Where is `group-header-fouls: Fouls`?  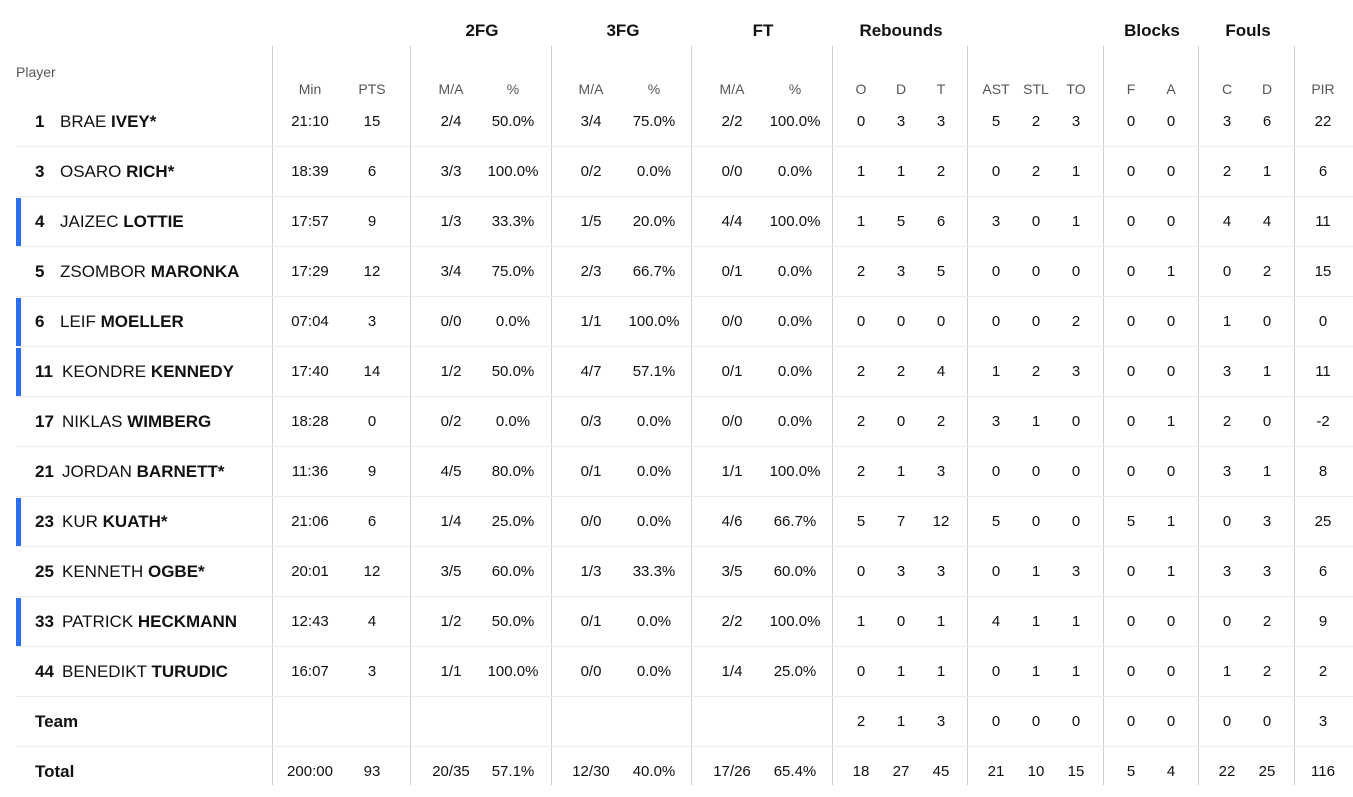 group-header-fouls: Fouls is located at coordinates (1248, 30).